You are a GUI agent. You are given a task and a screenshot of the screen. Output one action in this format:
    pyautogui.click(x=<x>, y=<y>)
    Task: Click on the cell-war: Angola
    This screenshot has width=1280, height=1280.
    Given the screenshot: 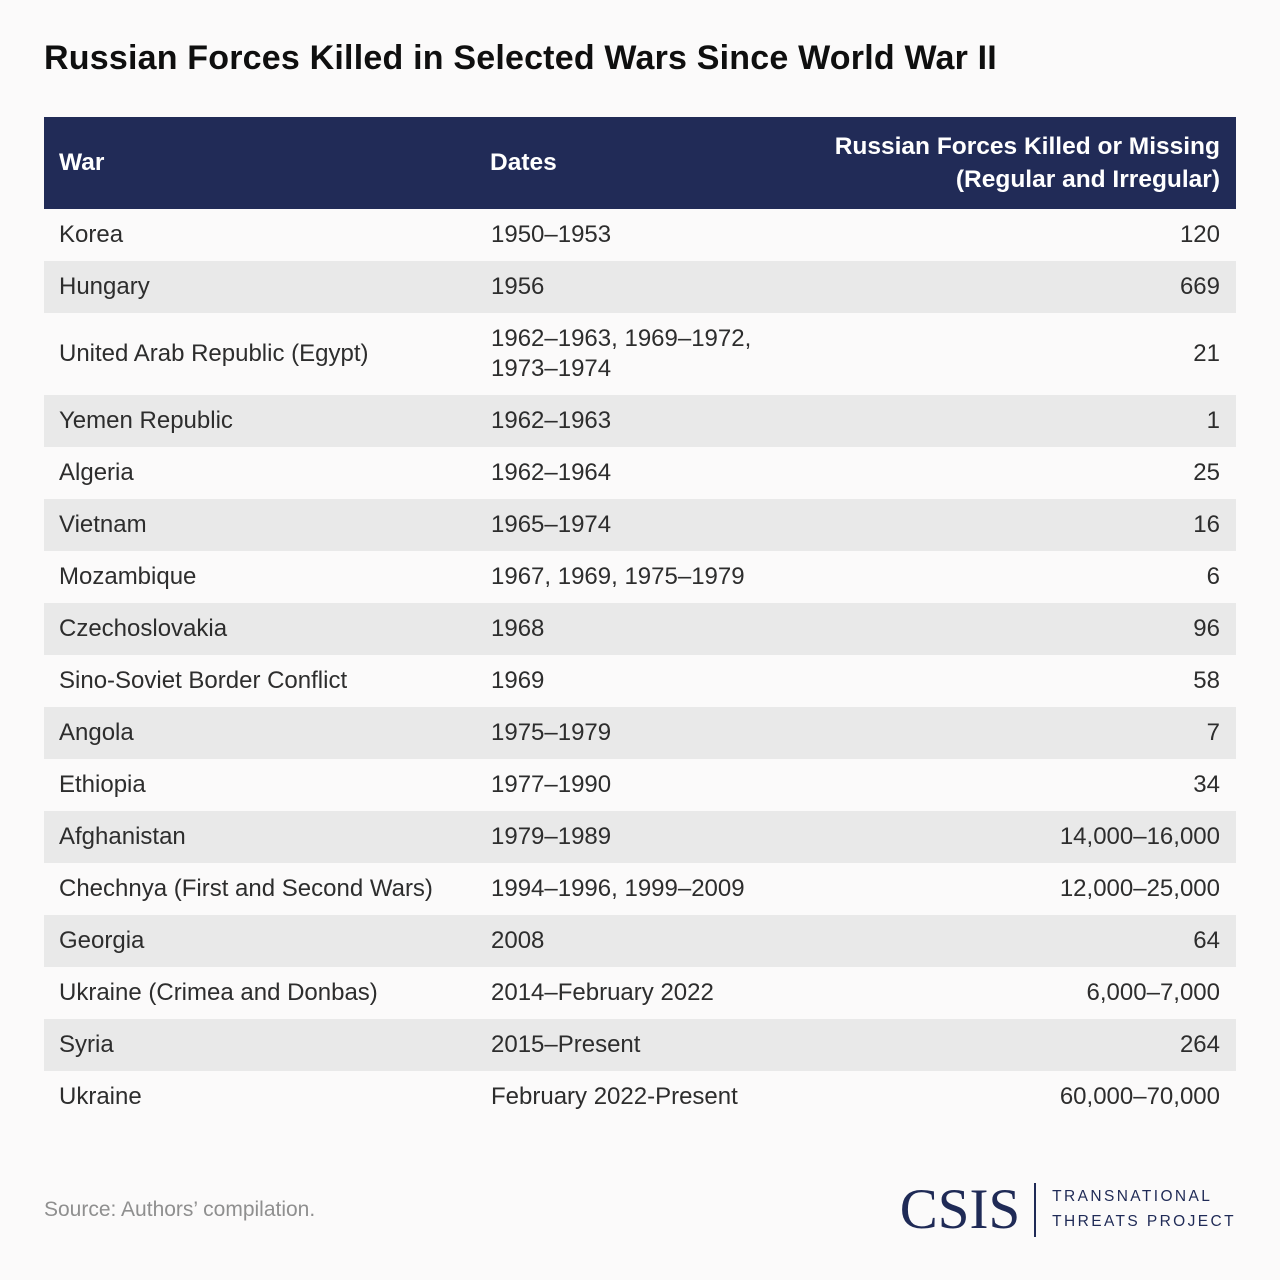 What is the action you would take?
    pyautogui.click(x=96, y=733)
    